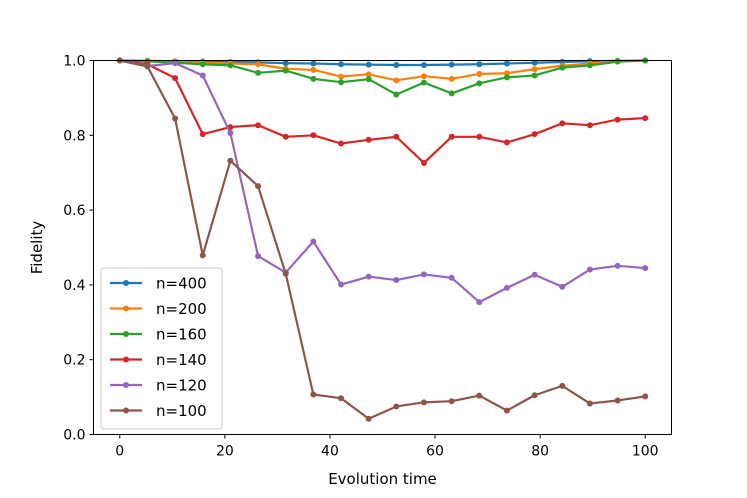  What do you see at coordinates (435, 452) in the screenshot?
I see `x-tick-label: 60` at bounding box center [435, 452].